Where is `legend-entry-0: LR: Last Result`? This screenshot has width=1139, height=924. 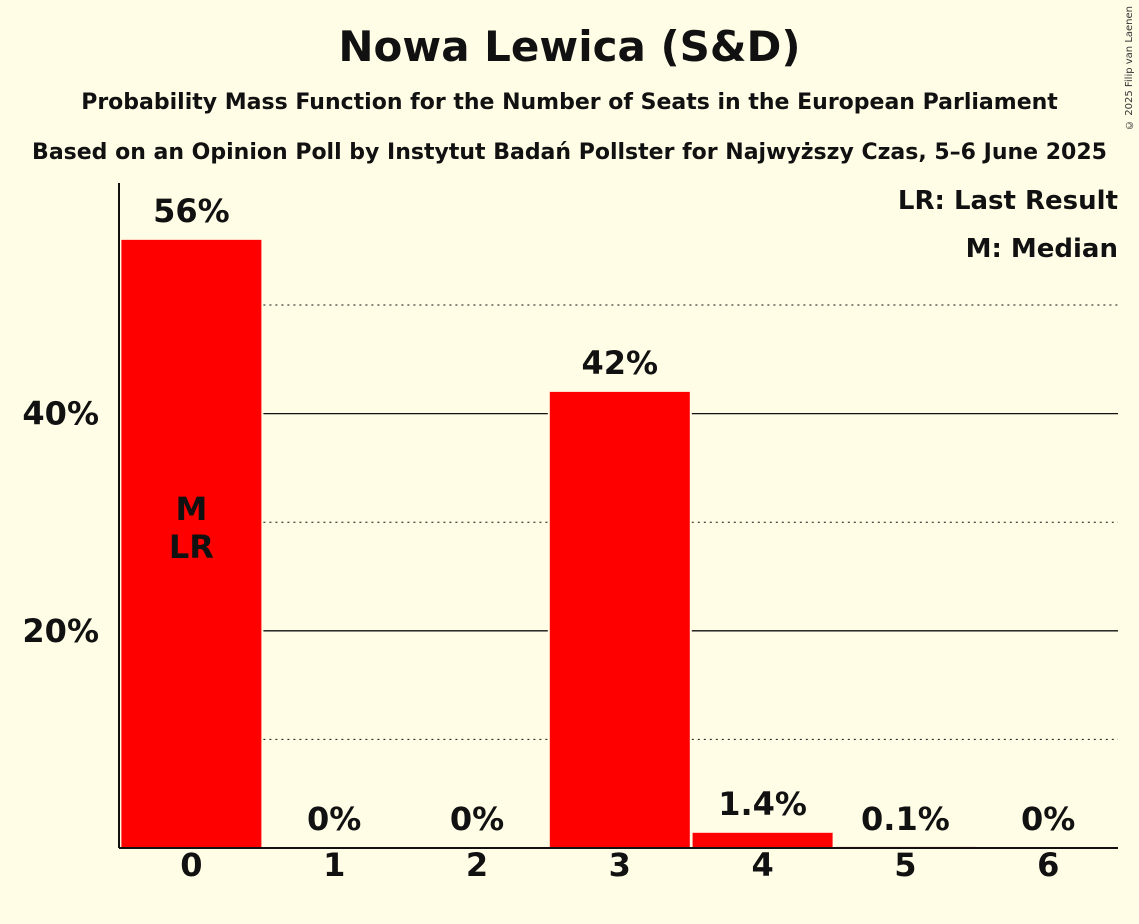
legend-entry-0: LR: Last Result is located at coordinates (1008, 201).